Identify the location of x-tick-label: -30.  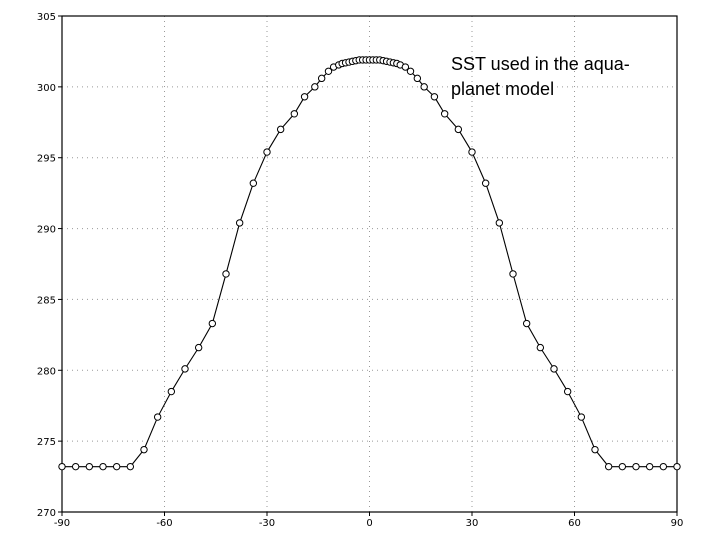
(267, 523).